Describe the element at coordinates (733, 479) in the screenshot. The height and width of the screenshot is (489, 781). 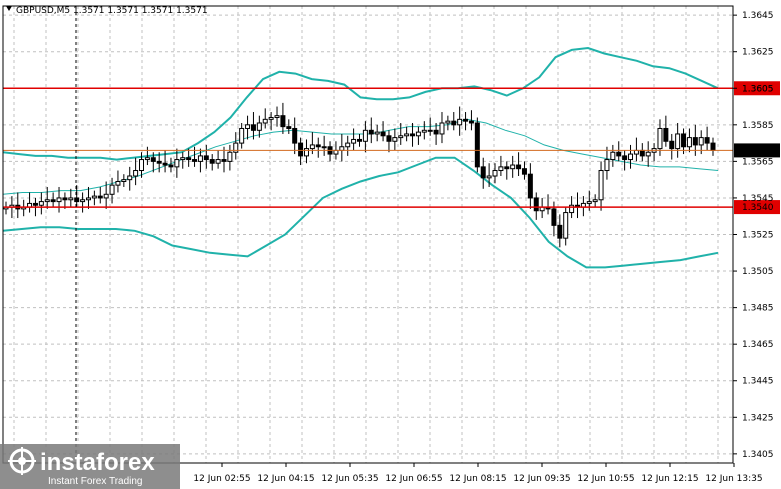
I see `x-tick-label: 12 Jun 13:35` at that location.